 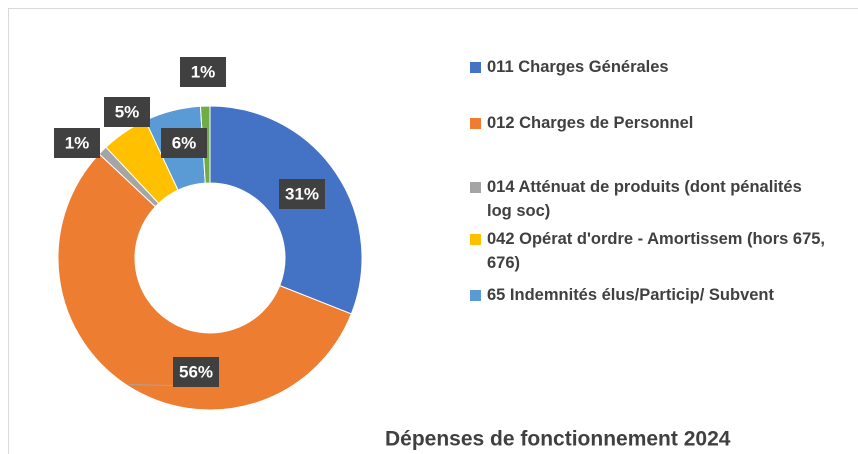 I want to click on data-label: 31%, so click(x=302, y=193).